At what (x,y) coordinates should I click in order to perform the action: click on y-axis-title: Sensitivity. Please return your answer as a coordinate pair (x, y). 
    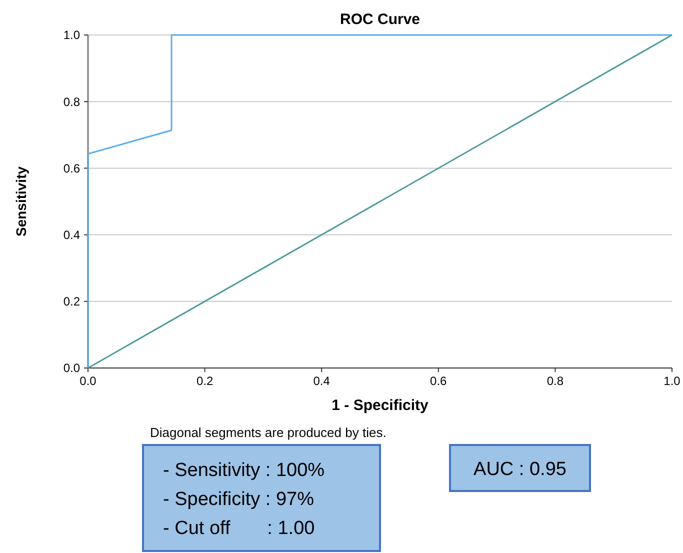
    Looking at the image, I should click on (21, 201).